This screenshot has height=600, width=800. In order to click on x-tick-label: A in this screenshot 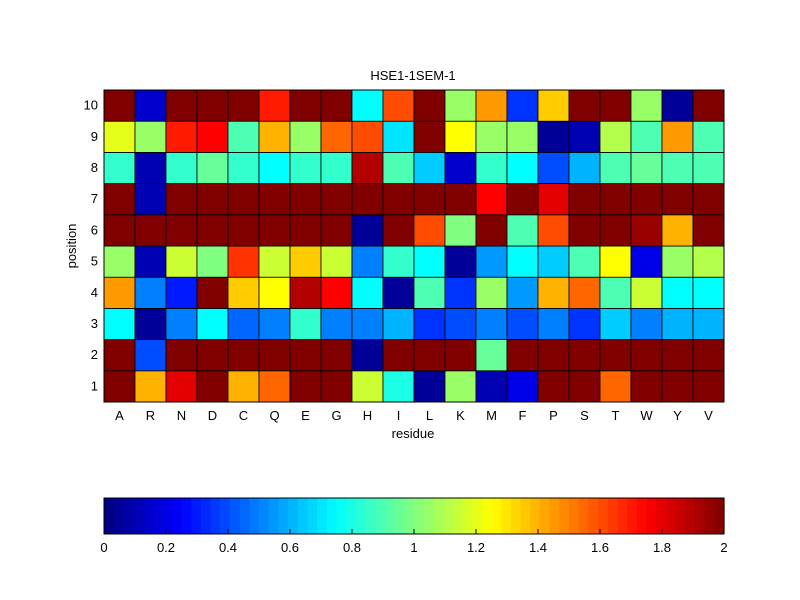, I will do `click(119, 415)`.